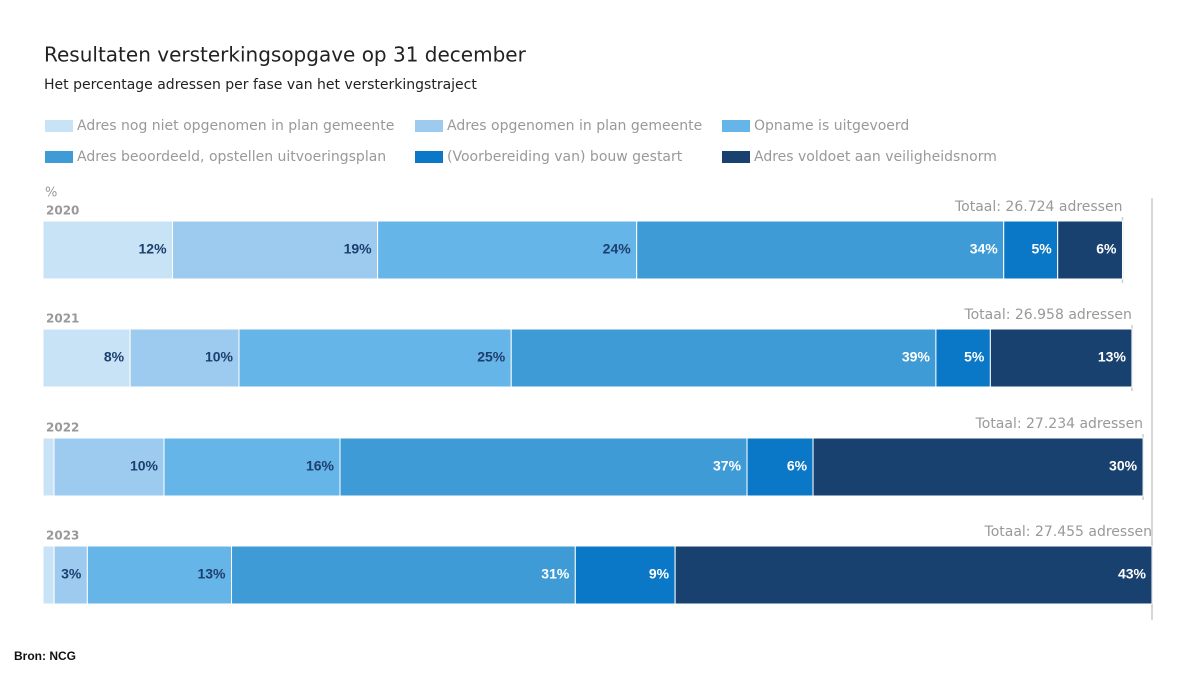  I want to click on category-label: 2022, so click(62, 428).